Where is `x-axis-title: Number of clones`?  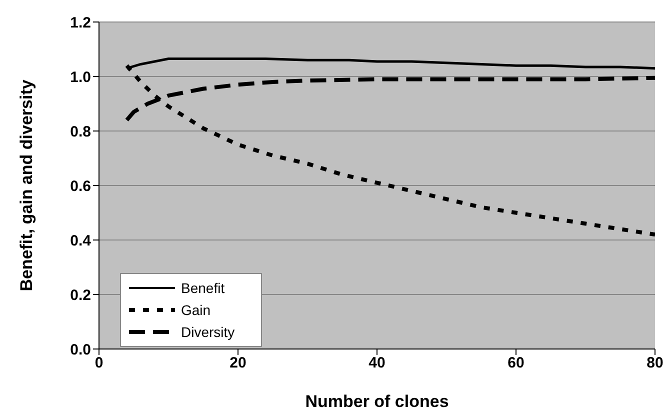
x-axis-title: Number of clones is located at coordinates (377, 401).